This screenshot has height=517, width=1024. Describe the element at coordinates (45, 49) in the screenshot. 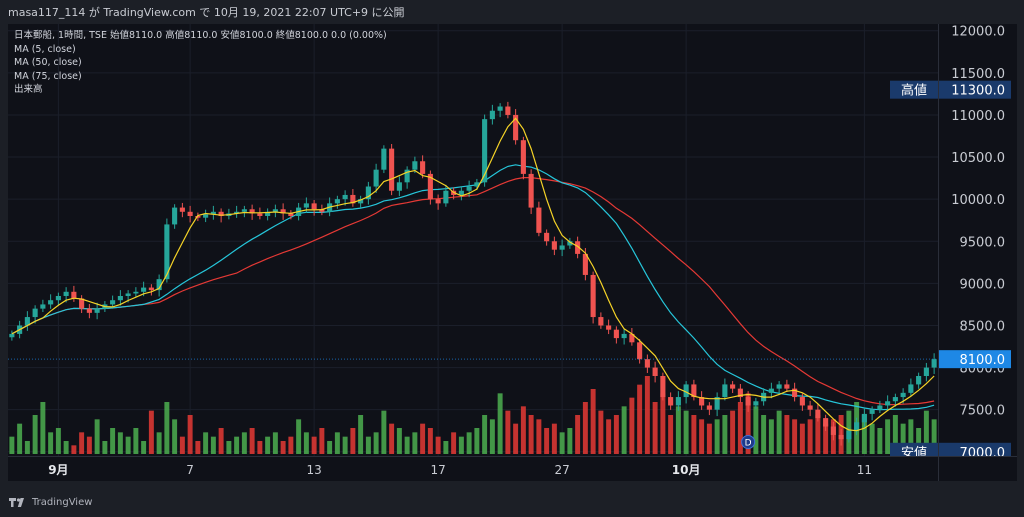

I see `legend-ma5: MA (5, close)` at that location.